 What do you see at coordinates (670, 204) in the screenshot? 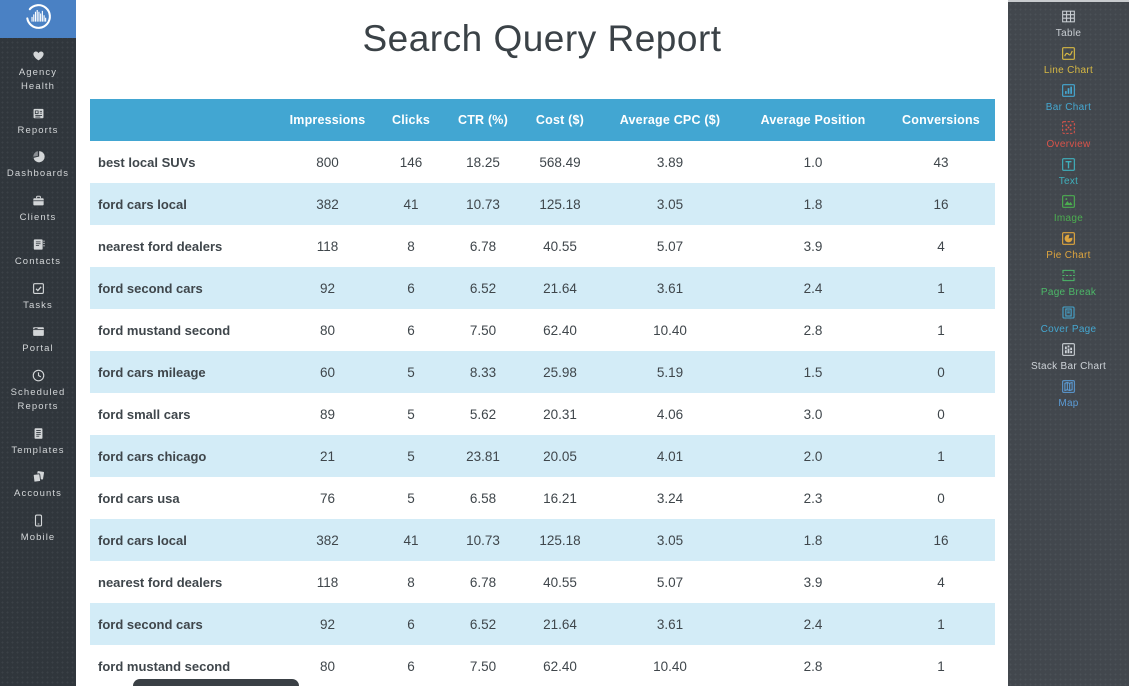
I see `value-cell: 3.05` at bounding box center [670, 204].